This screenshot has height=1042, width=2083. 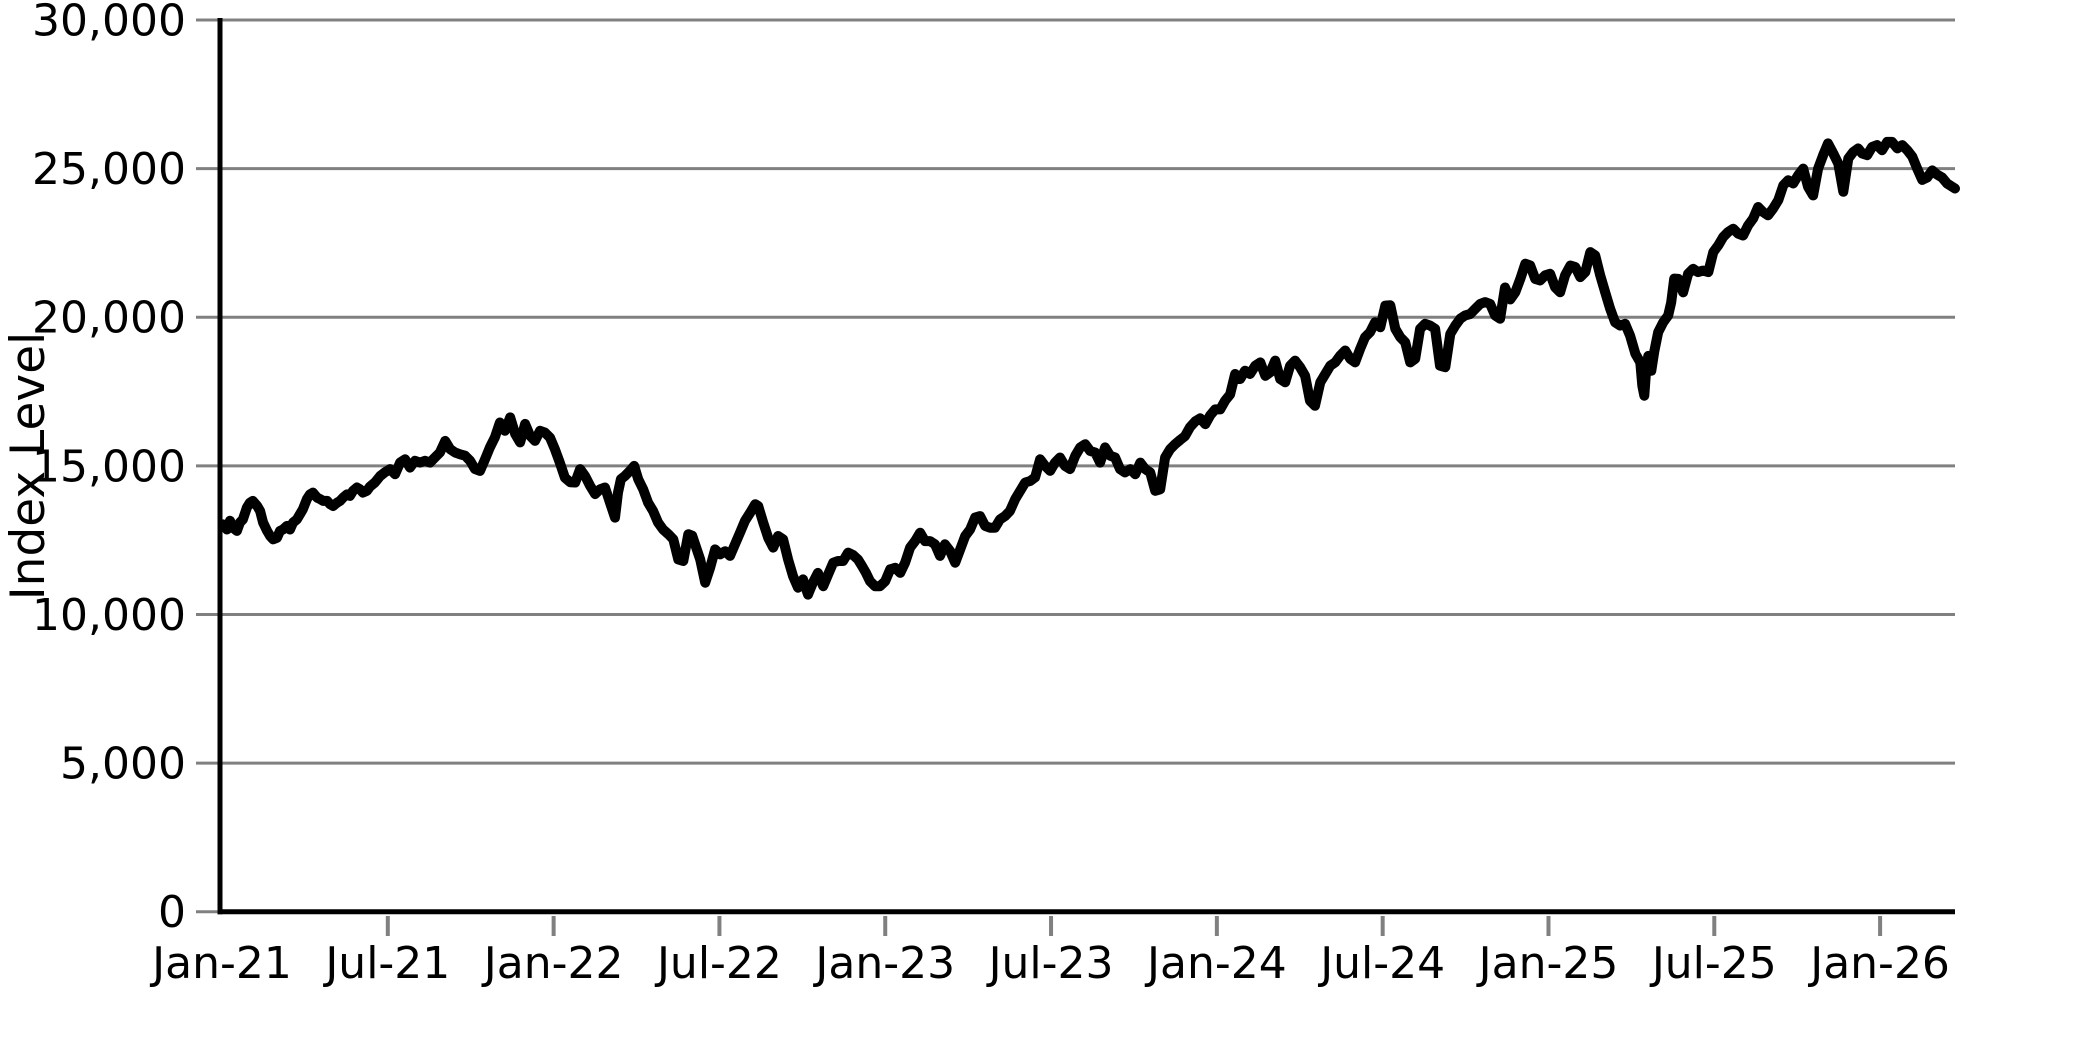 I want to click on x-tick-label: Jul-21, so click(x=386, y=963).